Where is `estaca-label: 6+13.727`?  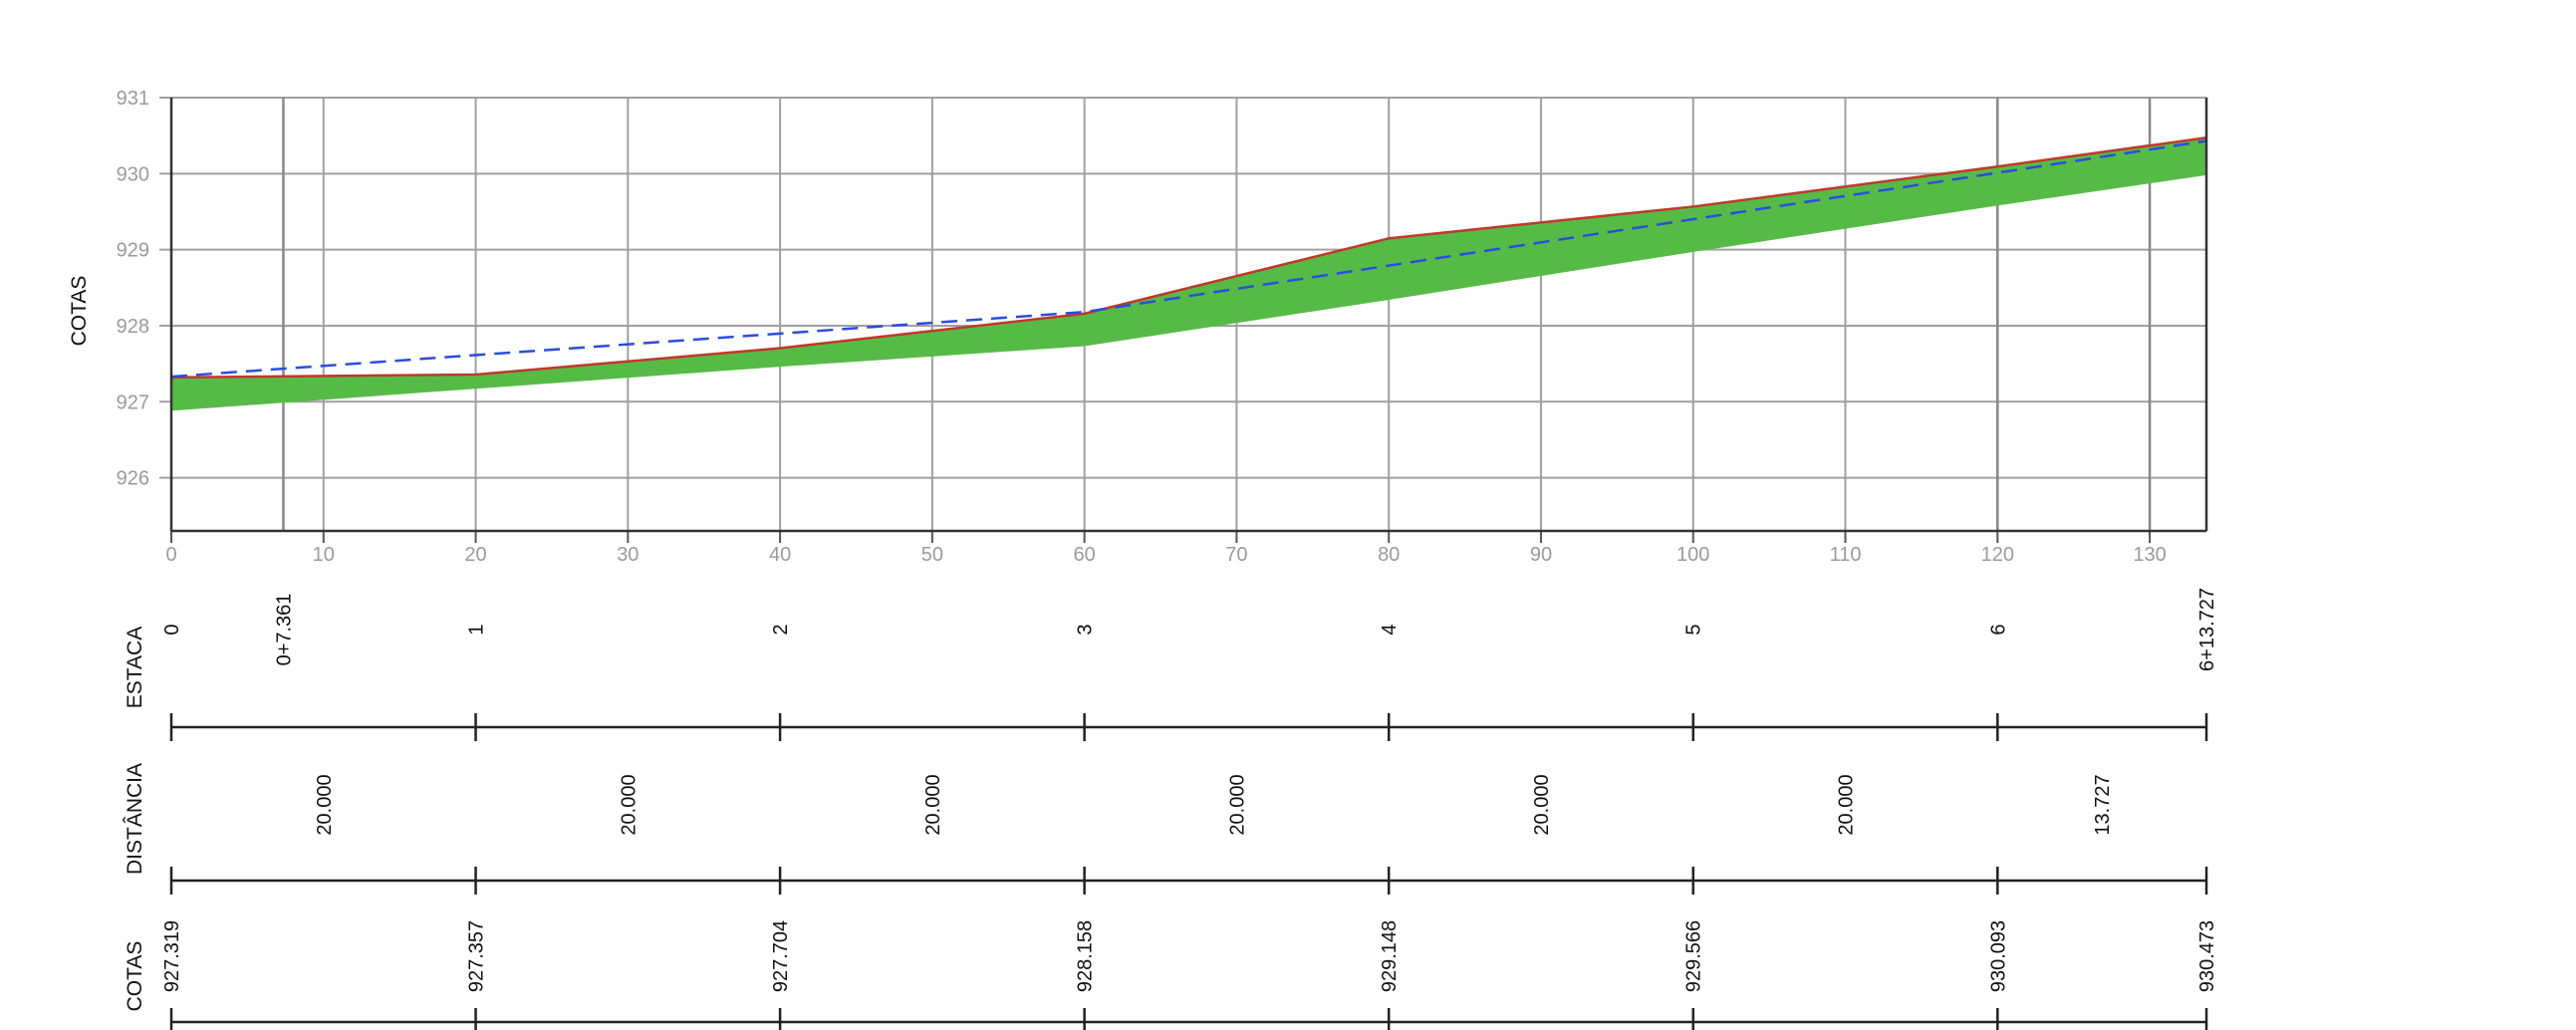
estaca-label: 6+13.727 is located at coordinates (2207, 629).